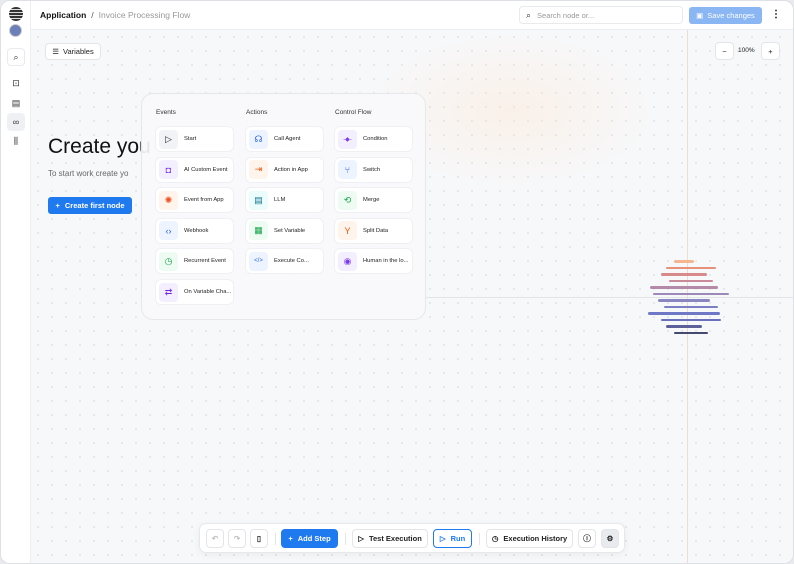  What do you see at coordinates (259, 538) in the screenshot?
I see `document-button: ▯` at bounding box center [259, 538].